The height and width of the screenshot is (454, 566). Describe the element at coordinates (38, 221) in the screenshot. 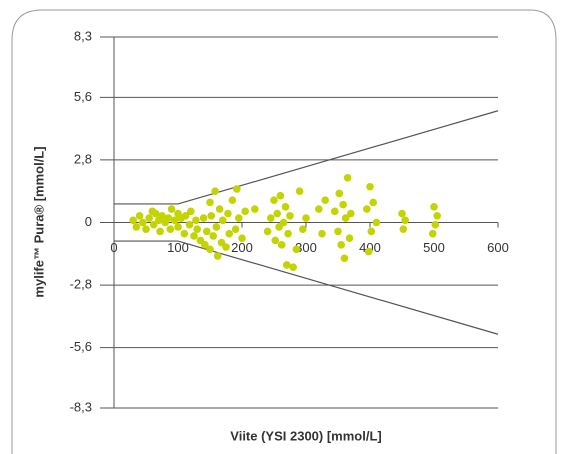

I see `y-axis-title: mylife™ Pura® [mmol/L]` at that location.